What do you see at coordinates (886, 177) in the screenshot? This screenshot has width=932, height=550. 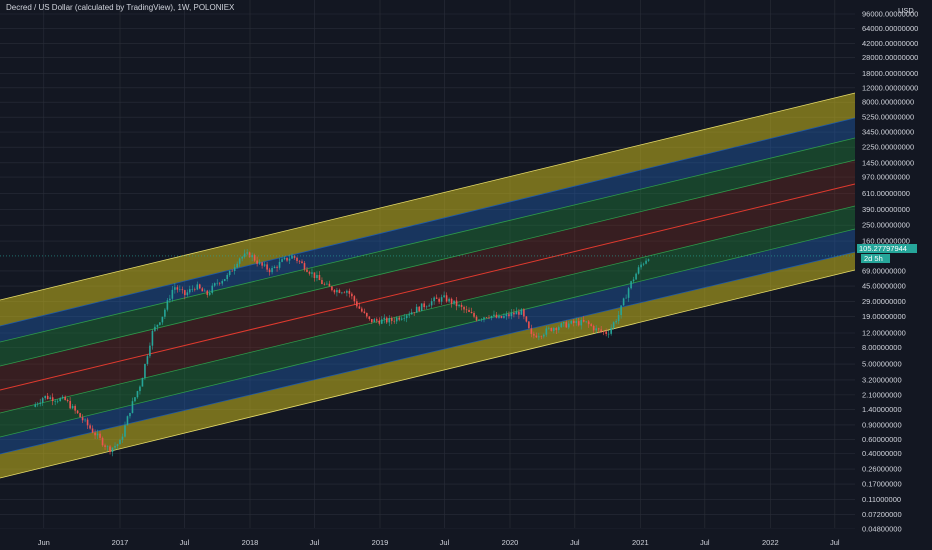 I see `price-tick-label: 970.00000000` at bounding box center [886, 177].